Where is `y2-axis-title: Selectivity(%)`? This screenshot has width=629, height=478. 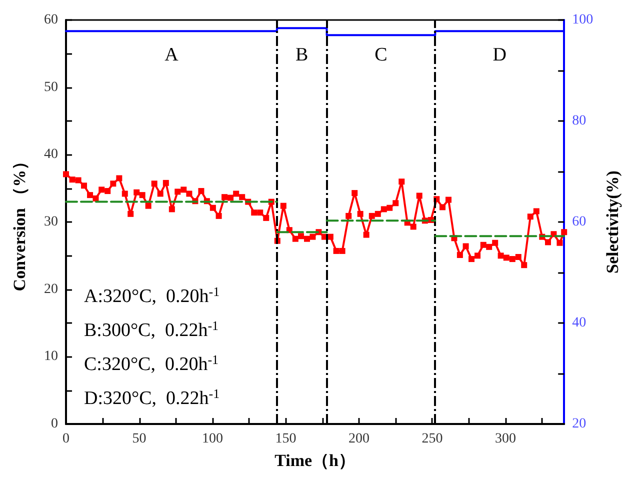 y2-axis-title: Selectivity(%) is located at coordinates (612, 222).